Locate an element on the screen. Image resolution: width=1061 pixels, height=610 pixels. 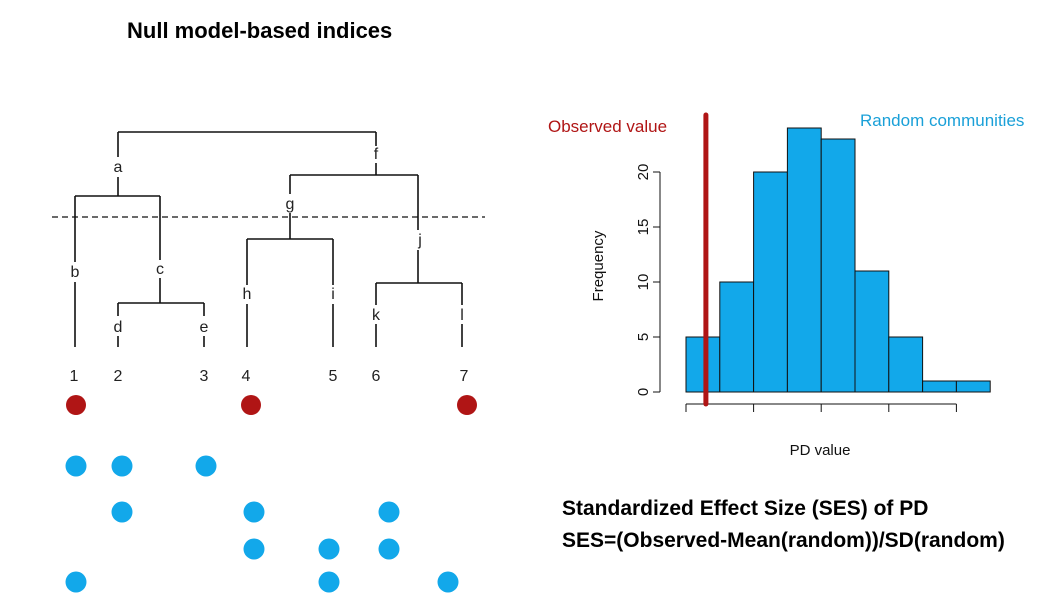
y-tick-label: 20 is located at coordinates (643, 172).